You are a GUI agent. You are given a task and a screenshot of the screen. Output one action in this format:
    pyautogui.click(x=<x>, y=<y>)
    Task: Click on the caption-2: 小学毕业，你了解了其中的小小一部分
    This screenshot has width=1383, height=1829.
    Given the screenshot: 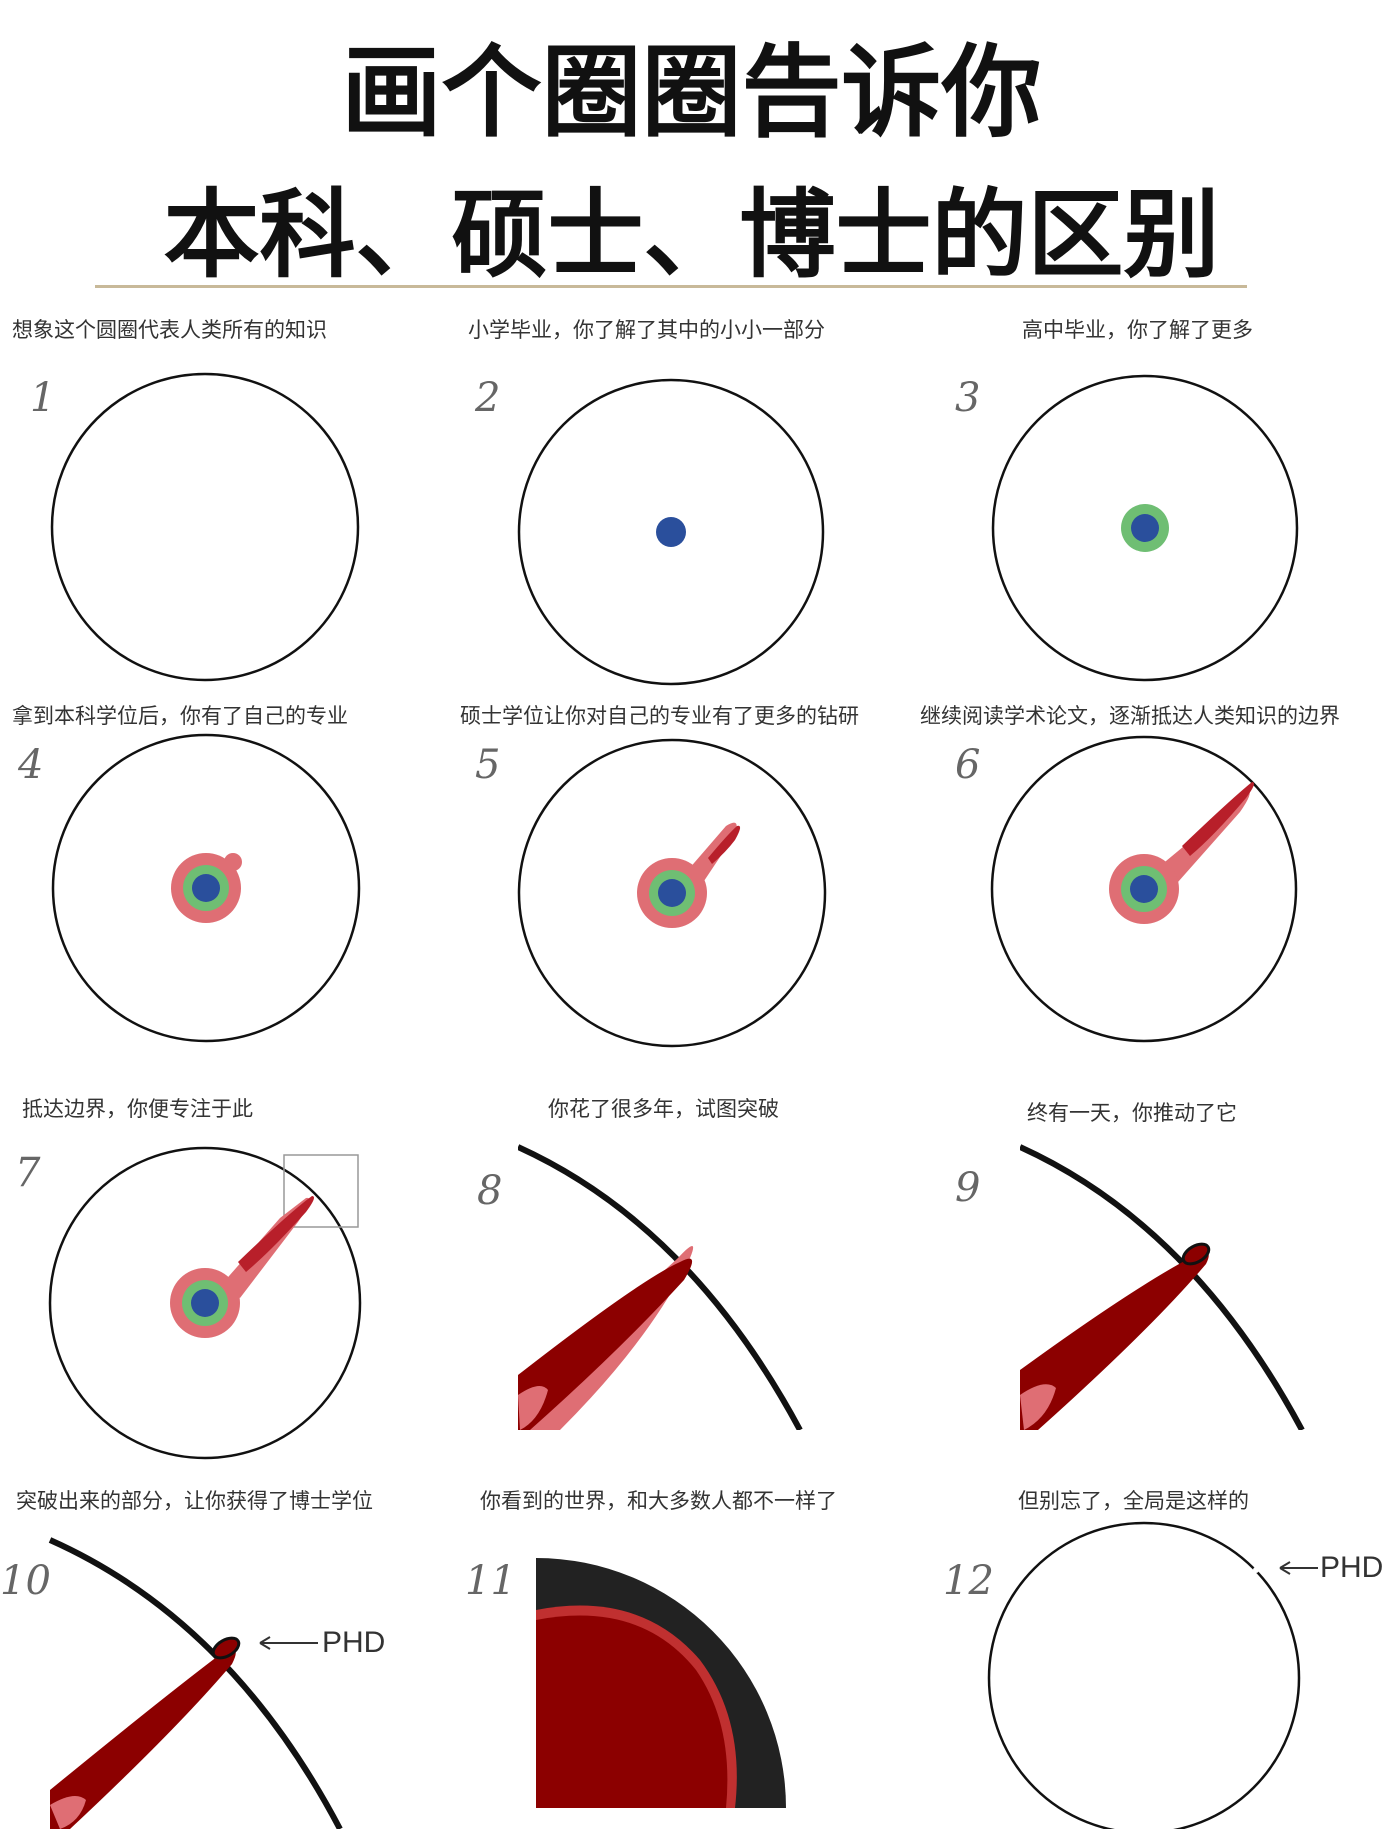 What is the action you would take?
    pyautogui.click(x=646, y=330)
    